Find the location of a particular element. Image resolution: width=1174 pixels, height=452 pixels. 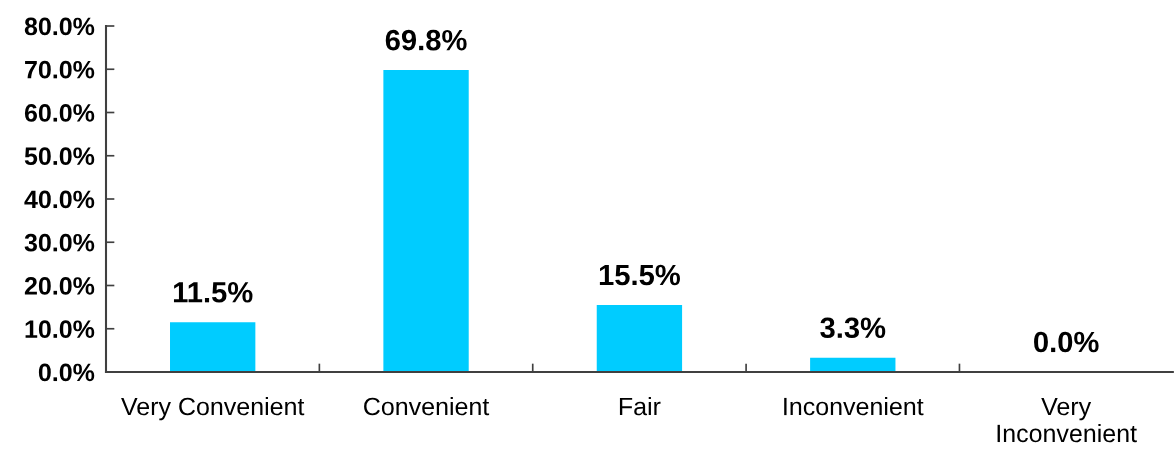

y-tick-label: 70.0% is located at coordinates (60, 69).